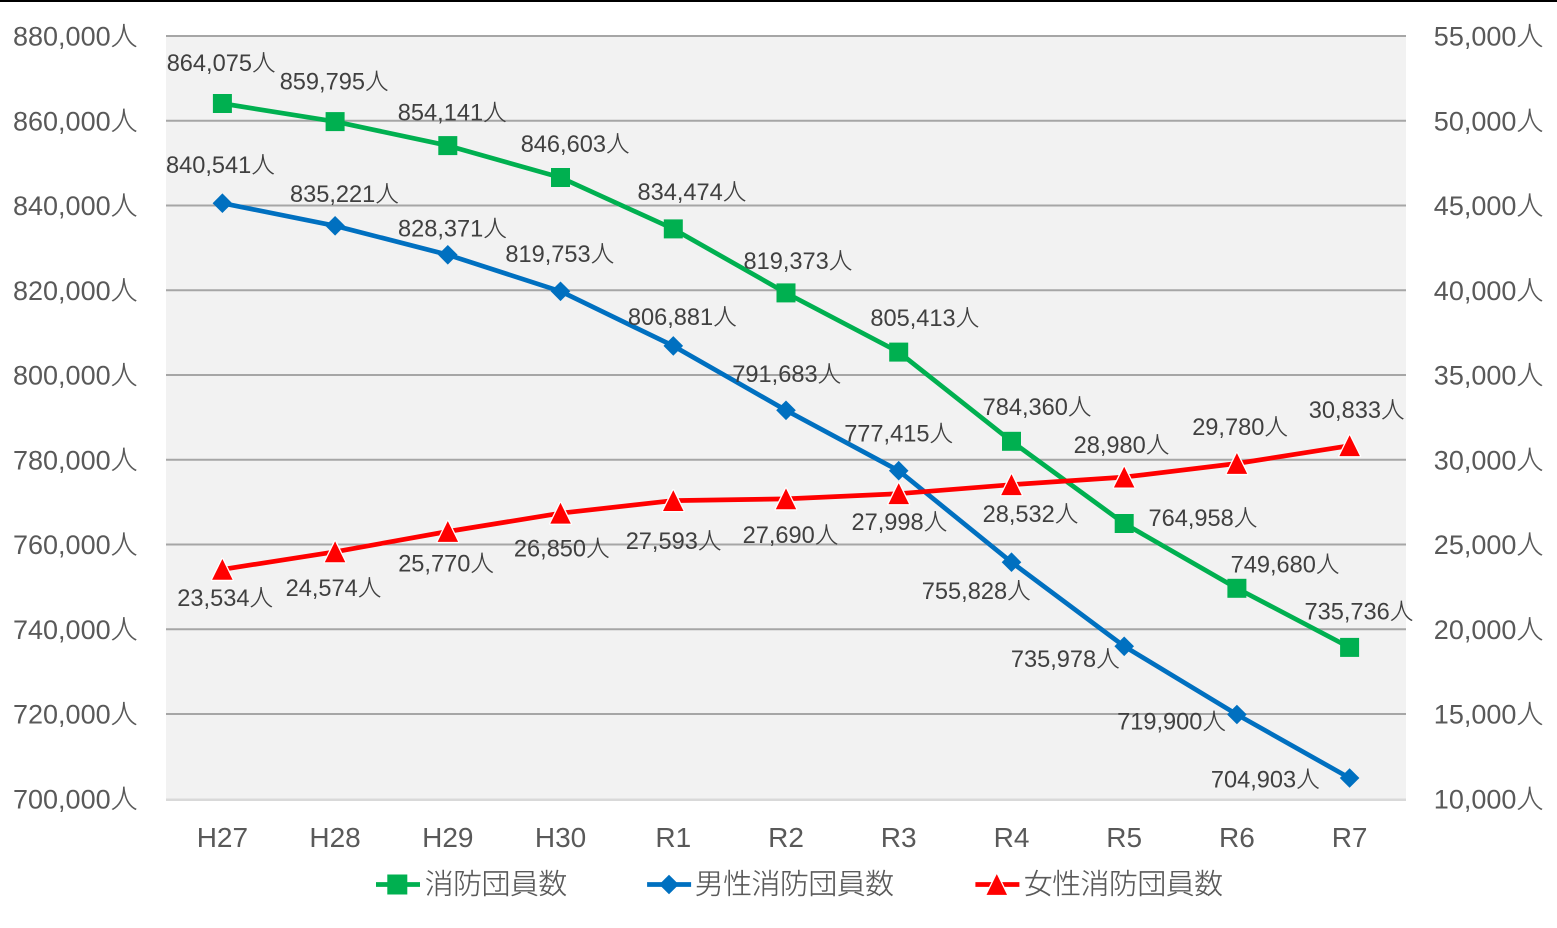 Image resolution: width=1557 pixels, height=928 pixels. I want to click on svg-text: 834,474, so click(680, 193).